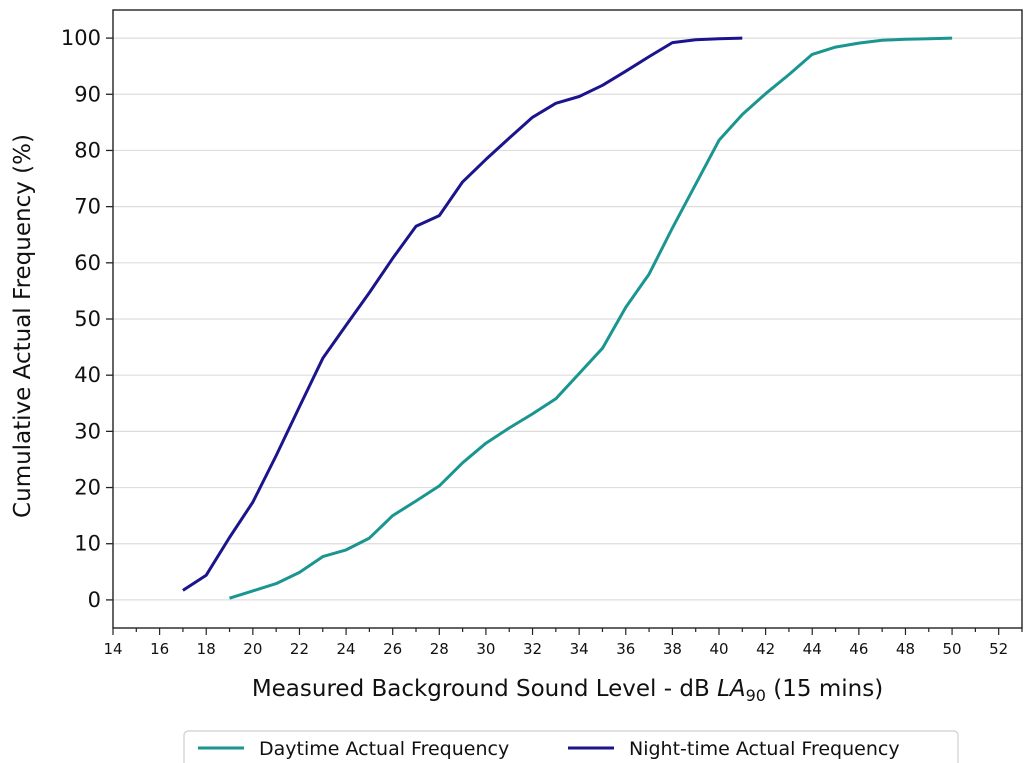 The image size is (1025, 763). I want to click on x-tick-label: 42, so click(765, 649).